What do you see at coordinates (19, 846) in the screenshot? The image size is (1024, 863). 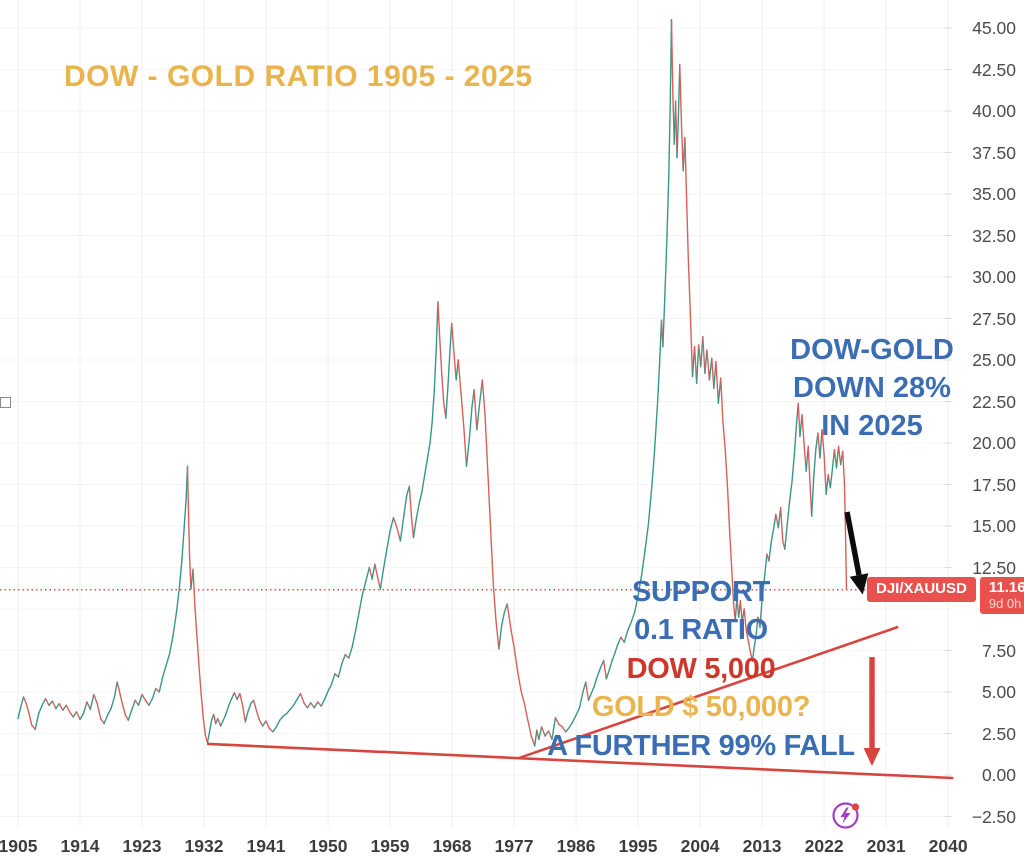 I see `time-axis-label: 1905` at bounding box center [19, 846].